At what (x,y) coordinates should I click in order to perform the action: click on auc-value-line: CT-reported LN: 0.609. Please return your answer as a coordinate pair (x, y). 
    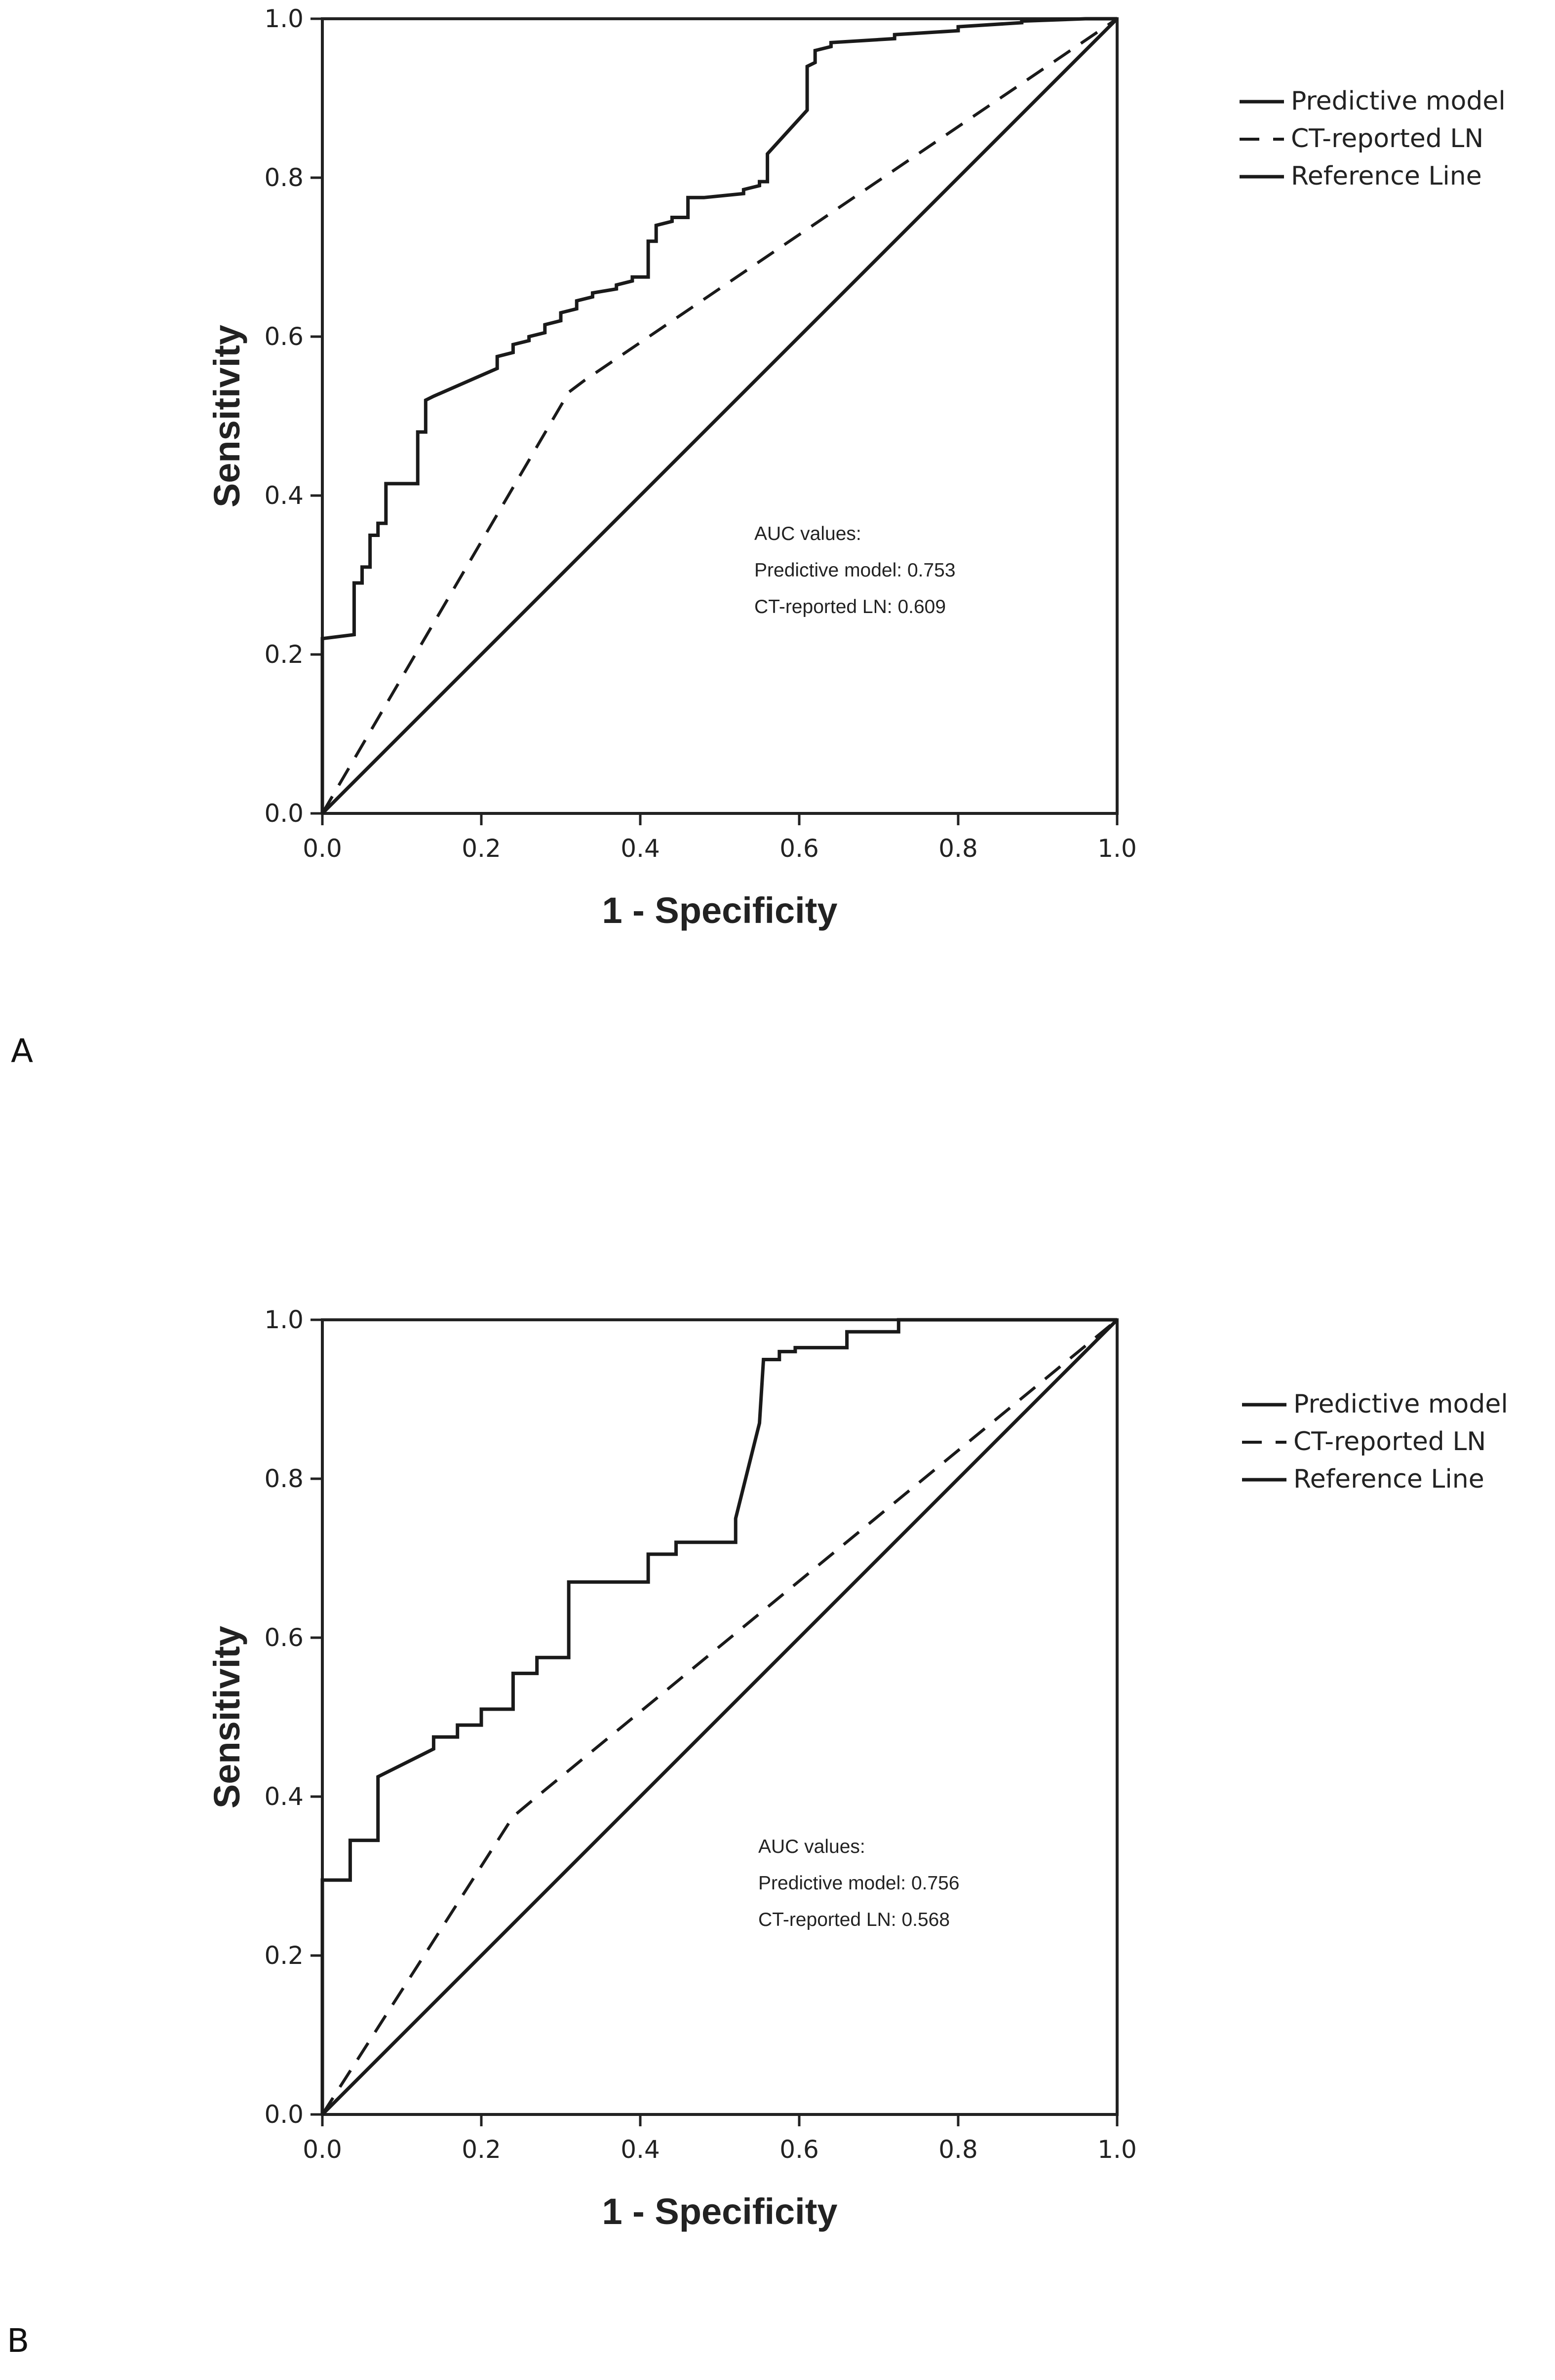
    Looking at the image, I should click on (850, 606).